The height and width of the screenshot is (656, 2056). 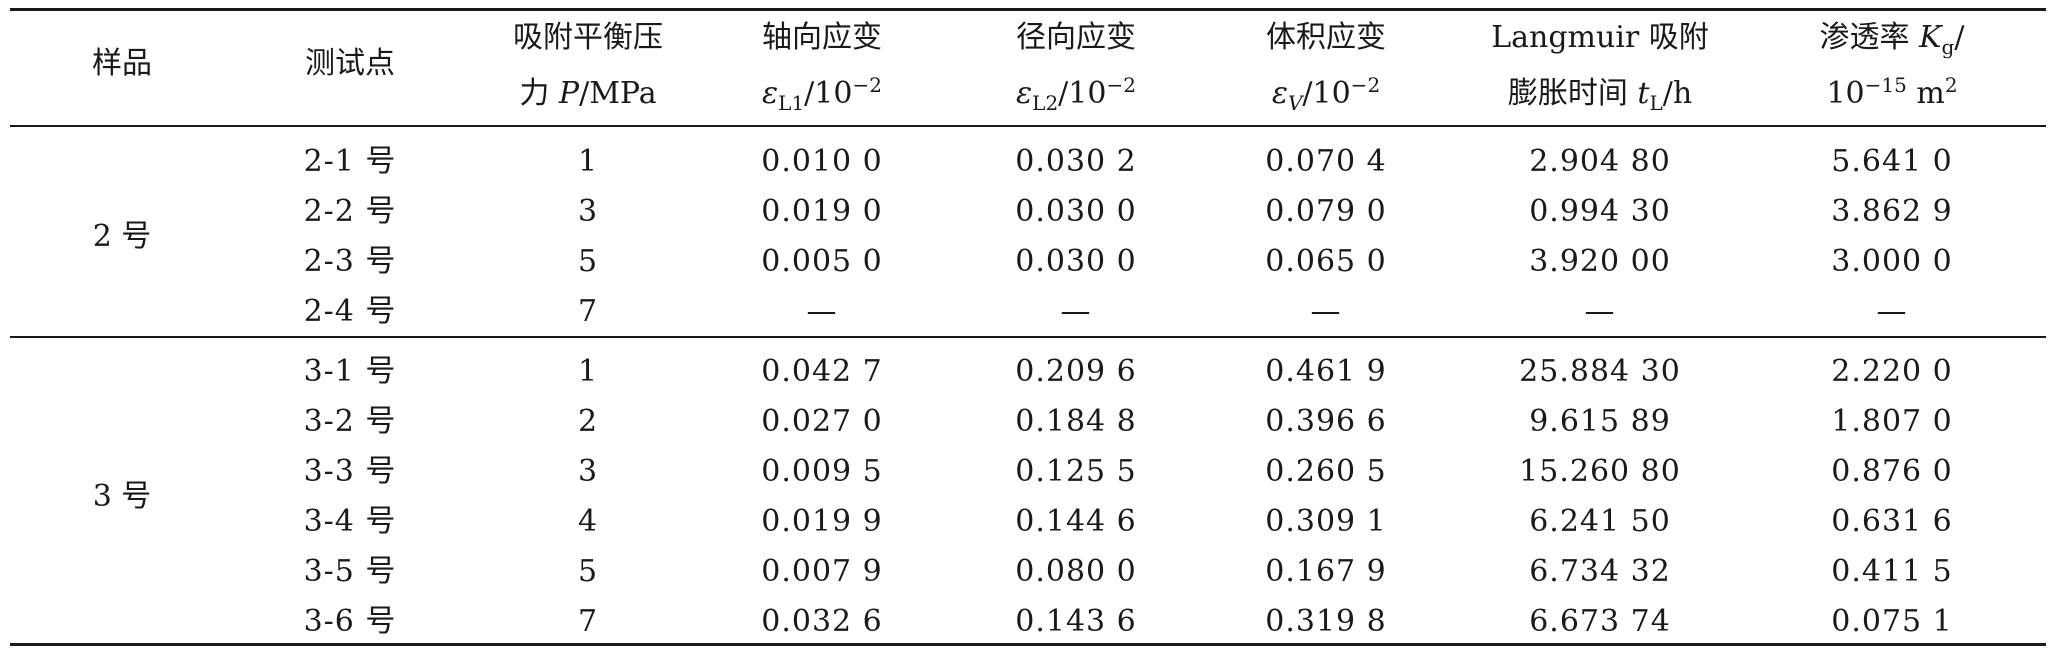 I want to click on cell-volume-strain: —, so click(x=1326, y=311).